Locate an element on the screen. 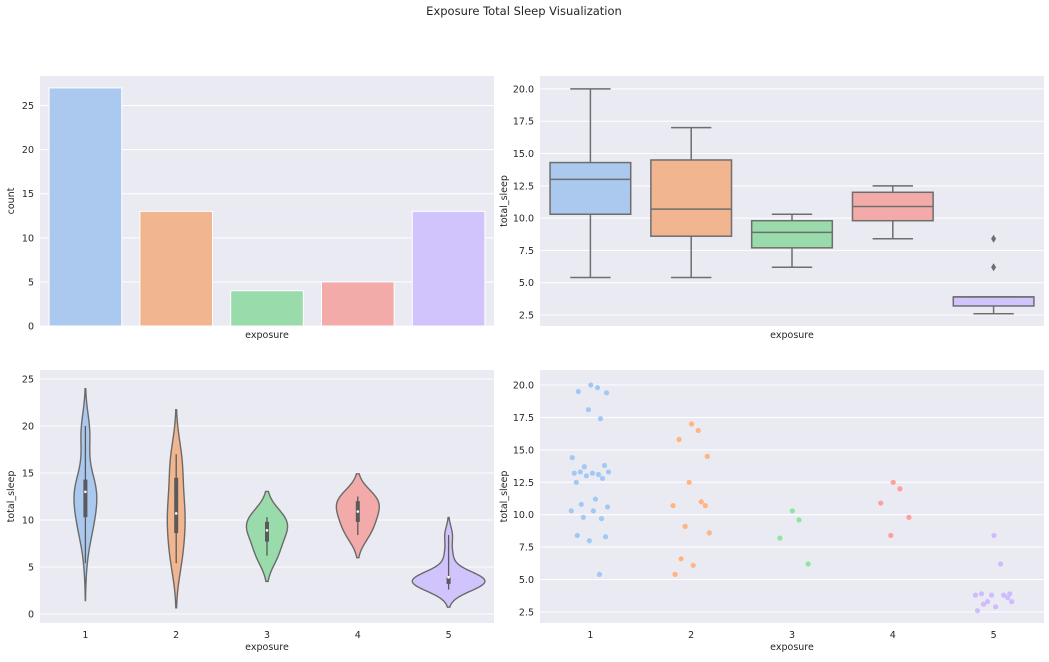  figure-title: Exposure Total Sleep Visualization is located at coordinates (524, 11).